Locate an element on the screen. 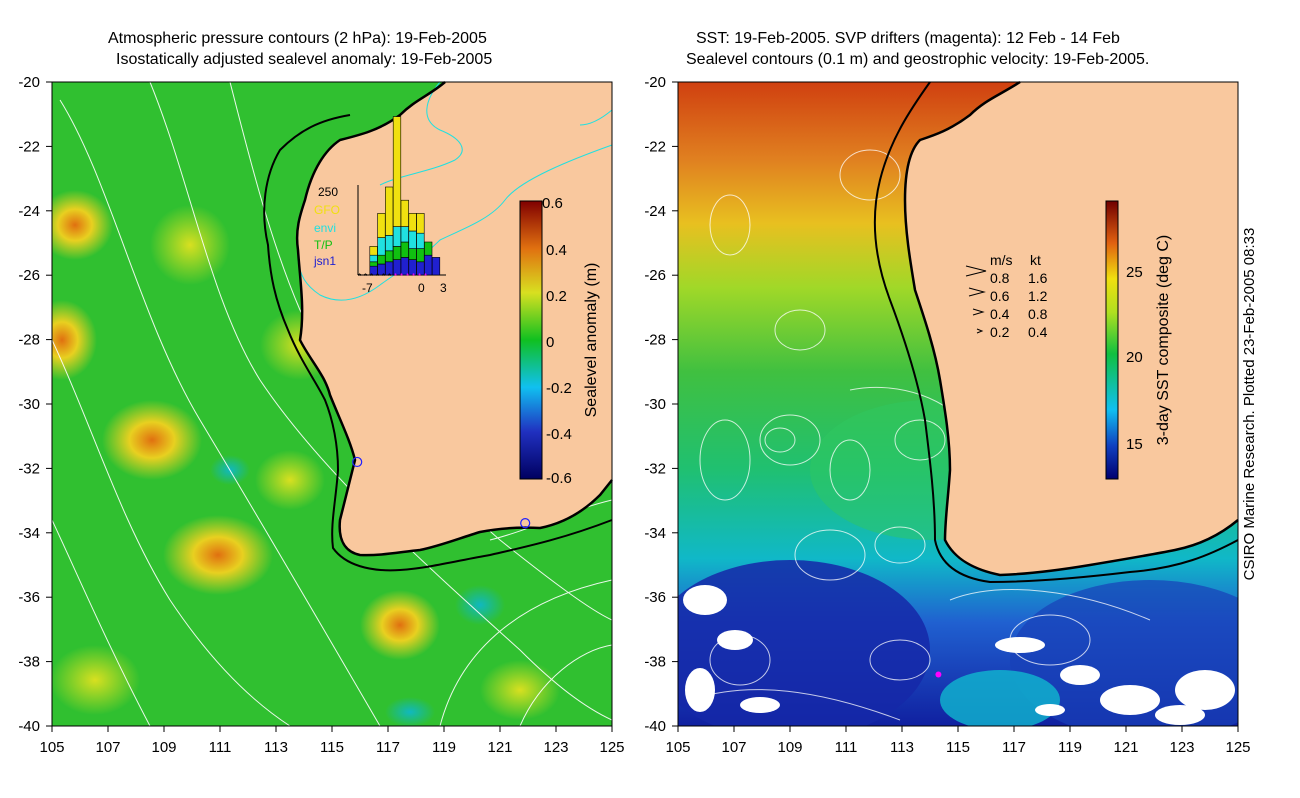 This screenshot has width=1300, height=798. sla-colorbar-tick: 0.4 is located at coordinates (556, 250).